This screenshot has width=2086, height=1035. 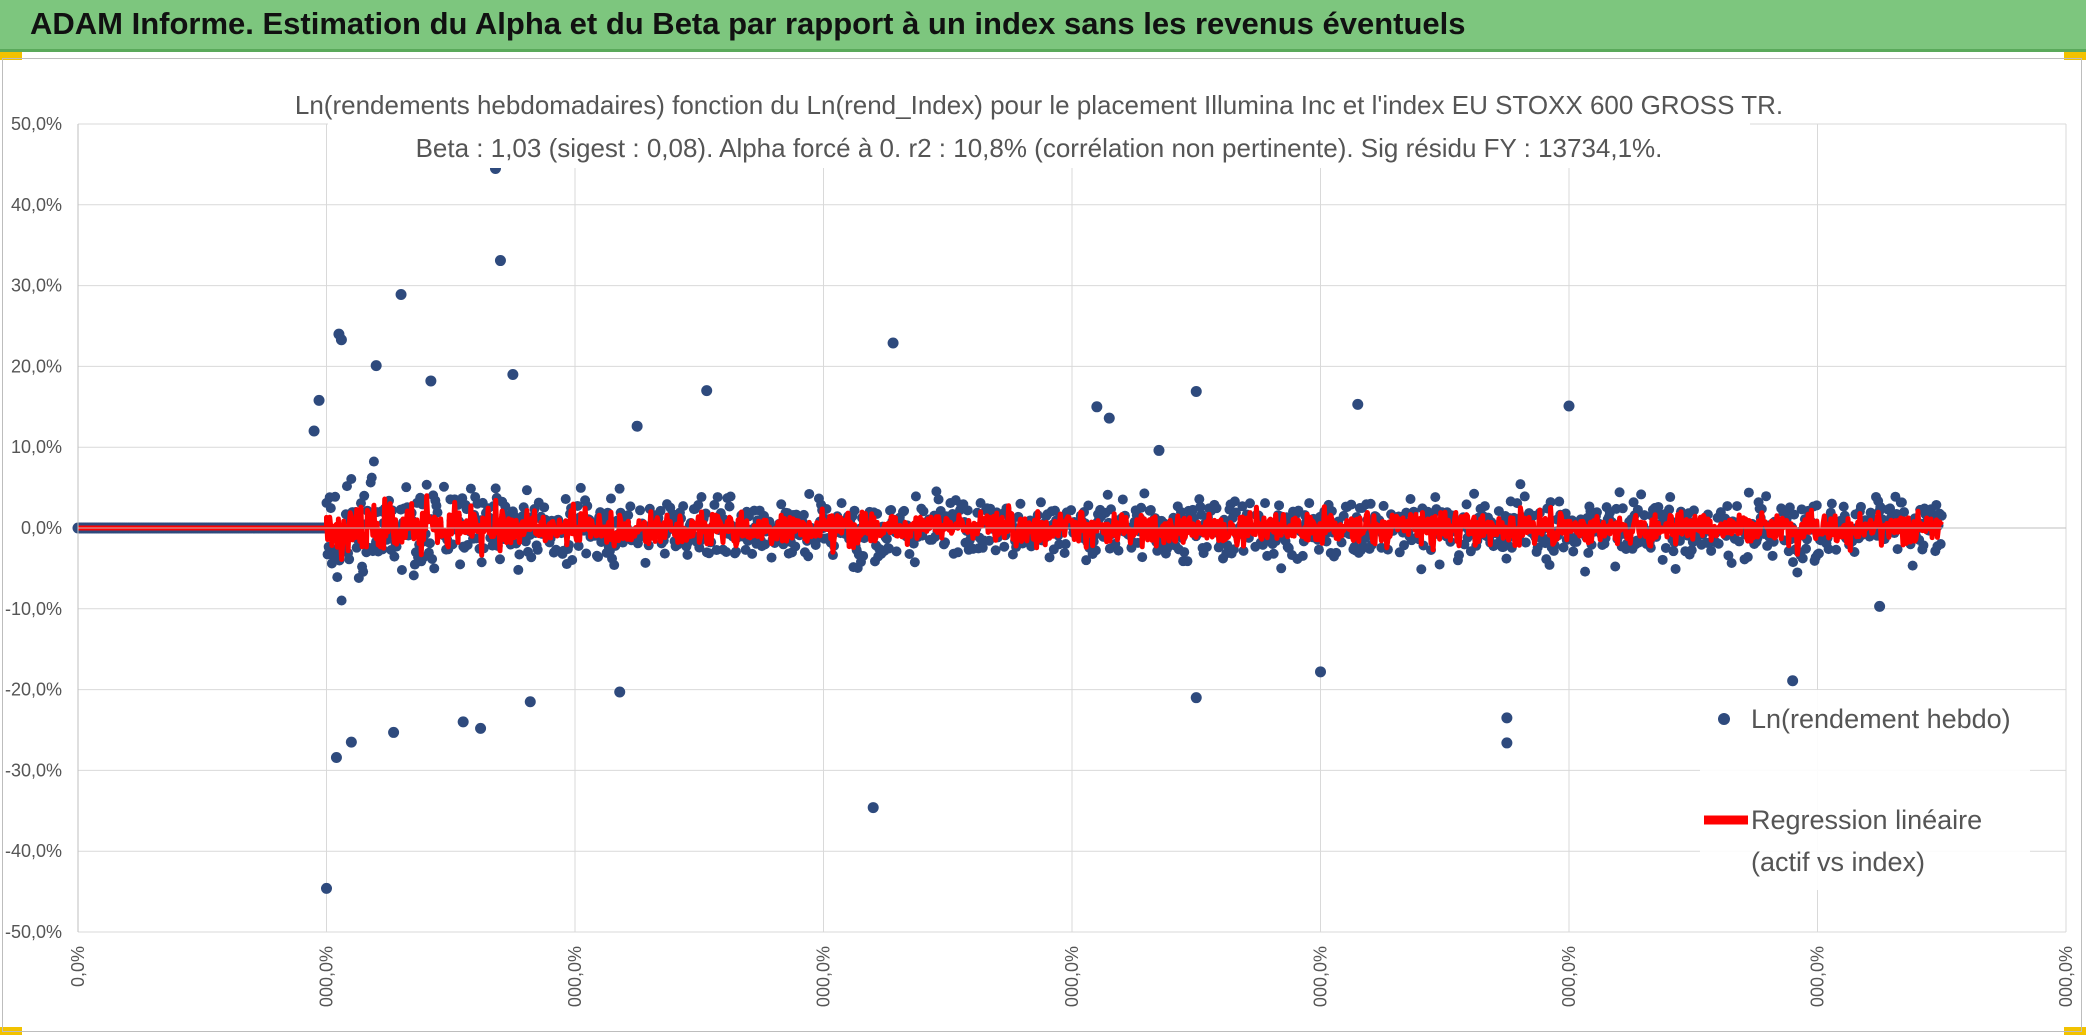 I want to click on legend-label-points: Ln(rendement hebdo), so click(x=1881, y=719).